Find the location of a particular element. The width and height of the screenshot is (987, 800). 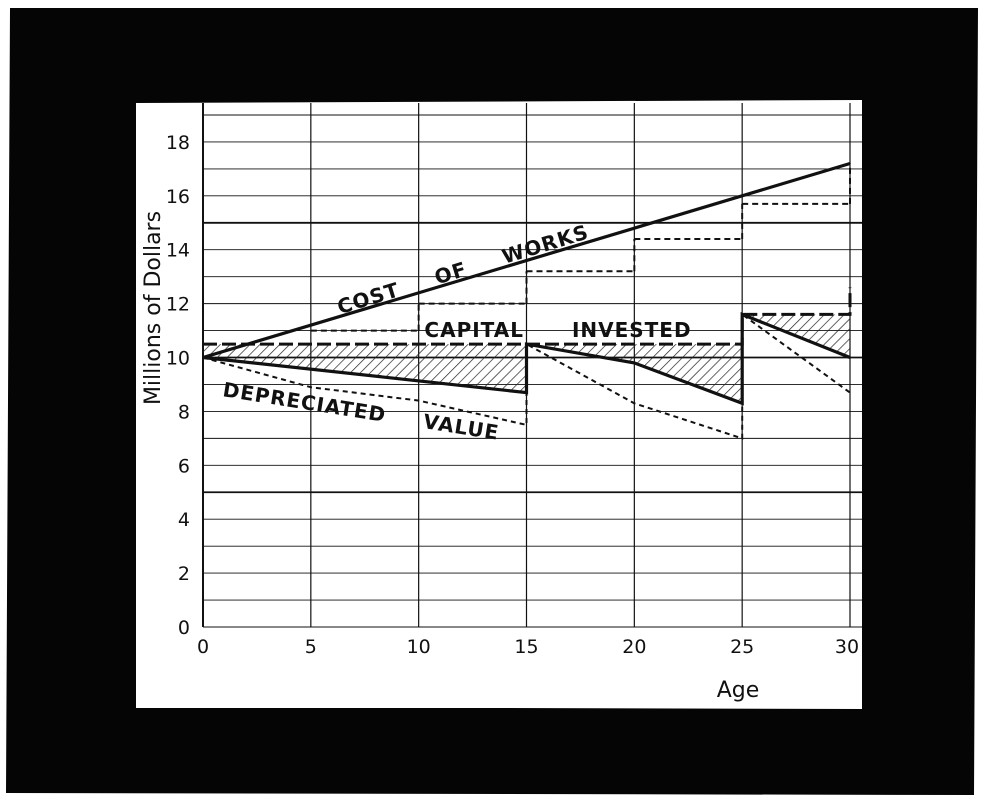

x-tick-label: 10 is located at coordinates (419, 647).